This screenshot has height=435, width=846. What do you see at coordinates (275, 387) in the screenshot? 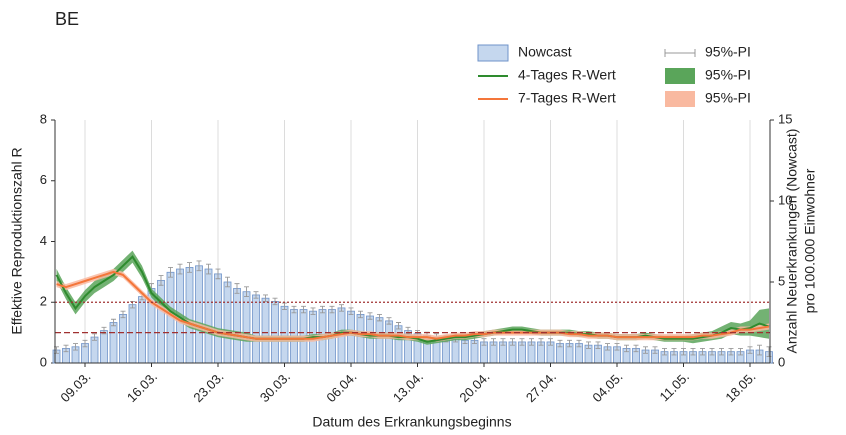
I see `x-tick-label: 30.03.` at bounding box center [275, 387].